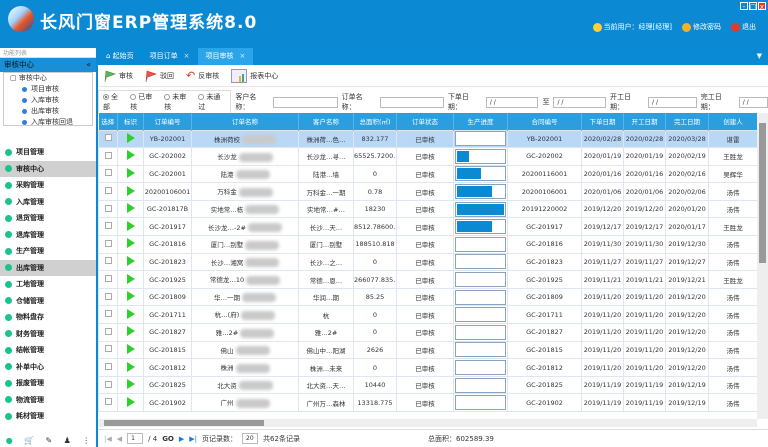  What do you see at coordinates (245, 121) in the screenshot?
I see `column-header: 订单名称` at bounding box center [245, 121].